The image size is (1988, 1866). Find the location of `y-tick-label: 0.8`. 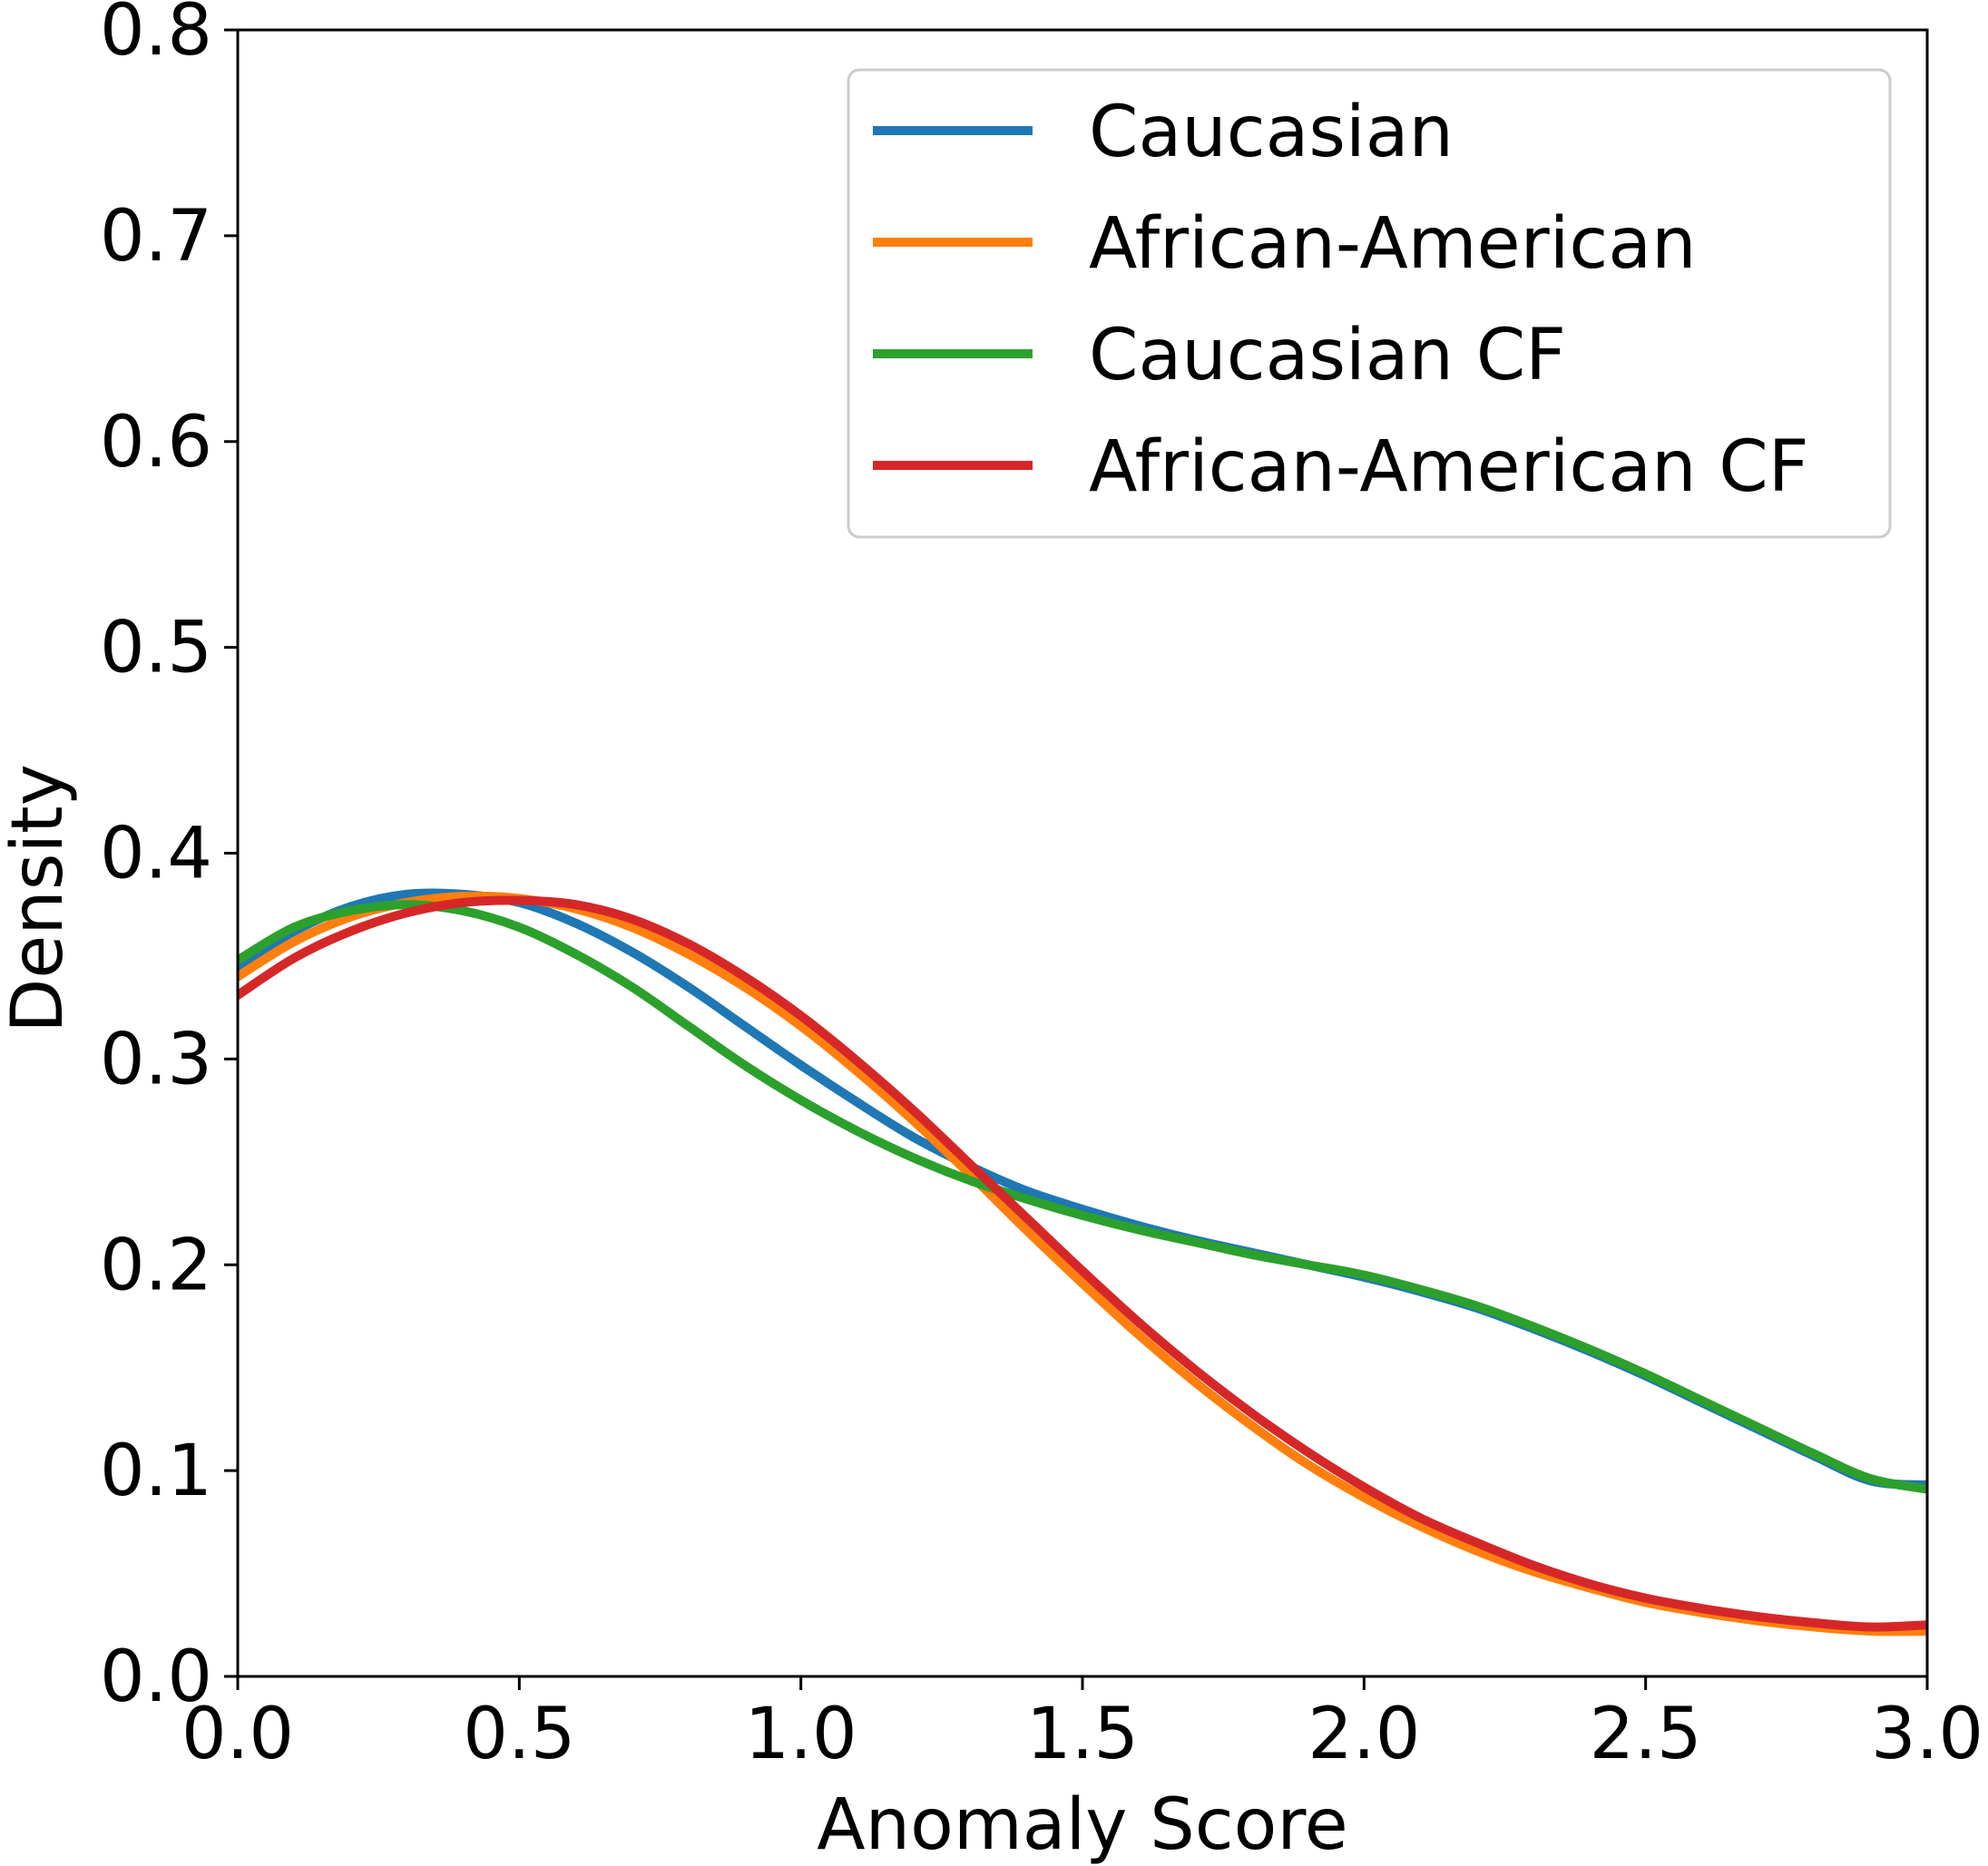

y-tick-label: 0.8 is located at coordinates (156, 36).